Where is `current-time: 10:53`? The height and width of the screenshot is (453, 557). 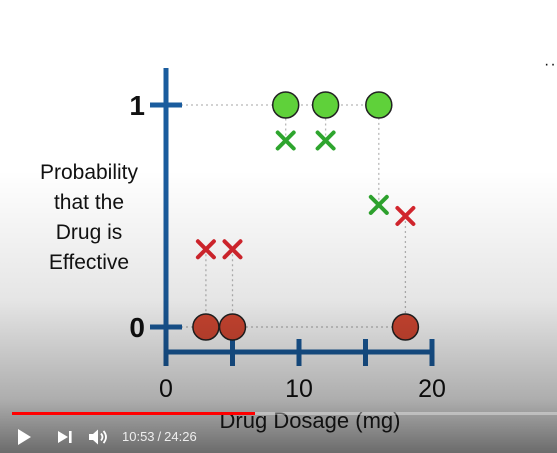
current-time: 10:53 is located at coordinates (138, 436).